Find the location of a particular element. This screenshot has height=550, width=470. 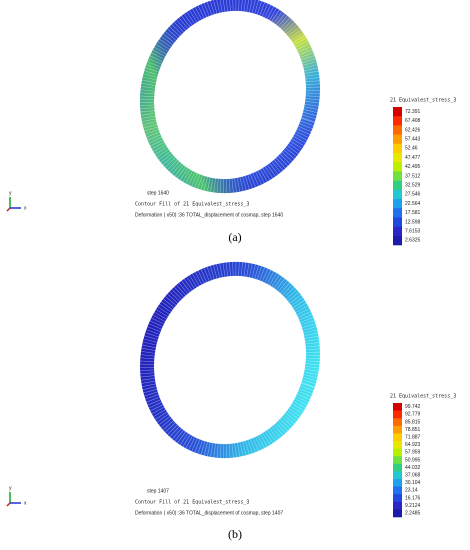

legend-label: 16.176 is located at coordinates (413, 498).